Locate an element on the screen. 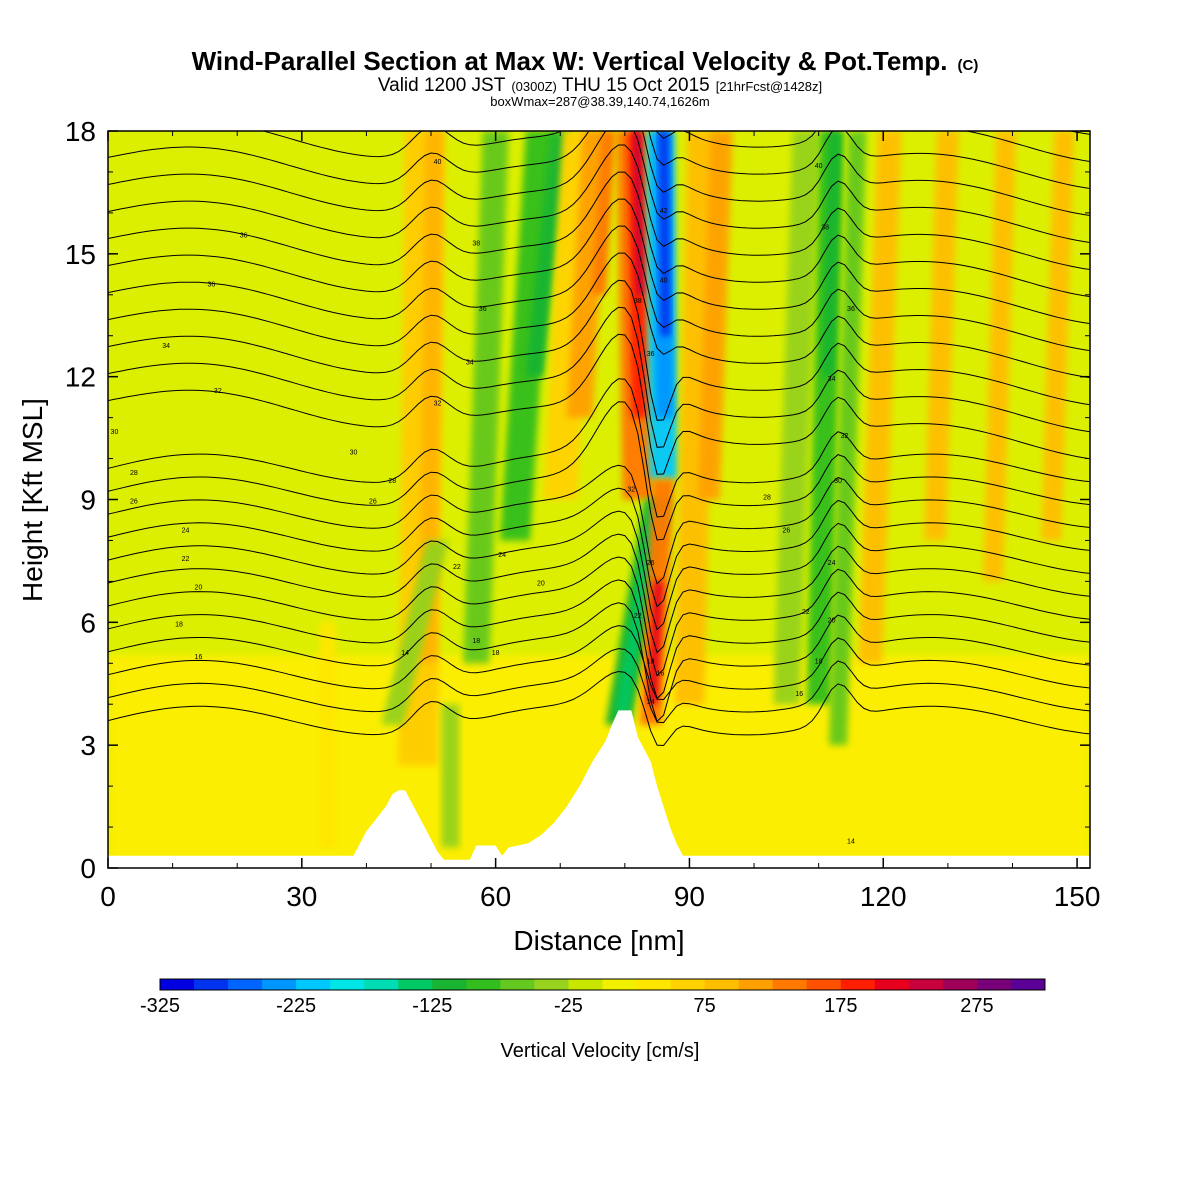 The width and height of the screenshot is (1200, 1200). y-tick-label: 12 is located at coordinates (80, 377).